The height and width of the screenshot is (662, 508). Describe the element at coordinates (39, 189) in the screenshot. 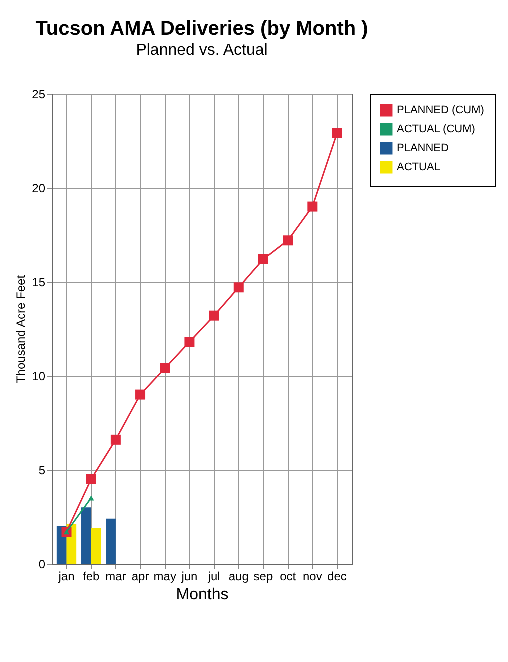

I see `y-tick-label: 20` at that location.